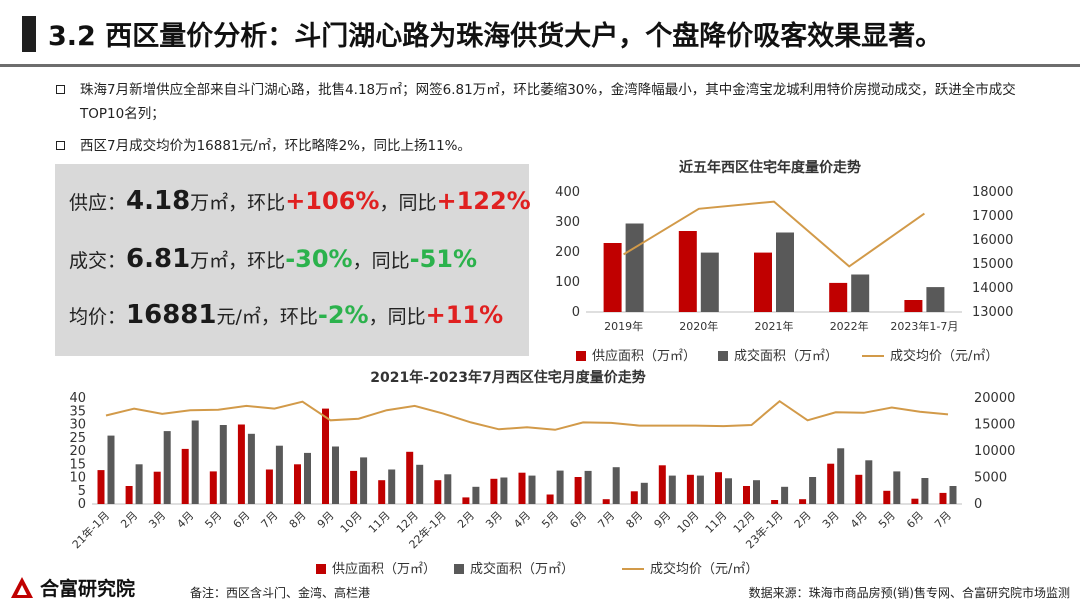 The width and height of the screenshot is (1080, 608). What do you see at coordinates (77, 478) in the screenshot?
I see `y-tick-label: 10` at bounding box center [77, 478].